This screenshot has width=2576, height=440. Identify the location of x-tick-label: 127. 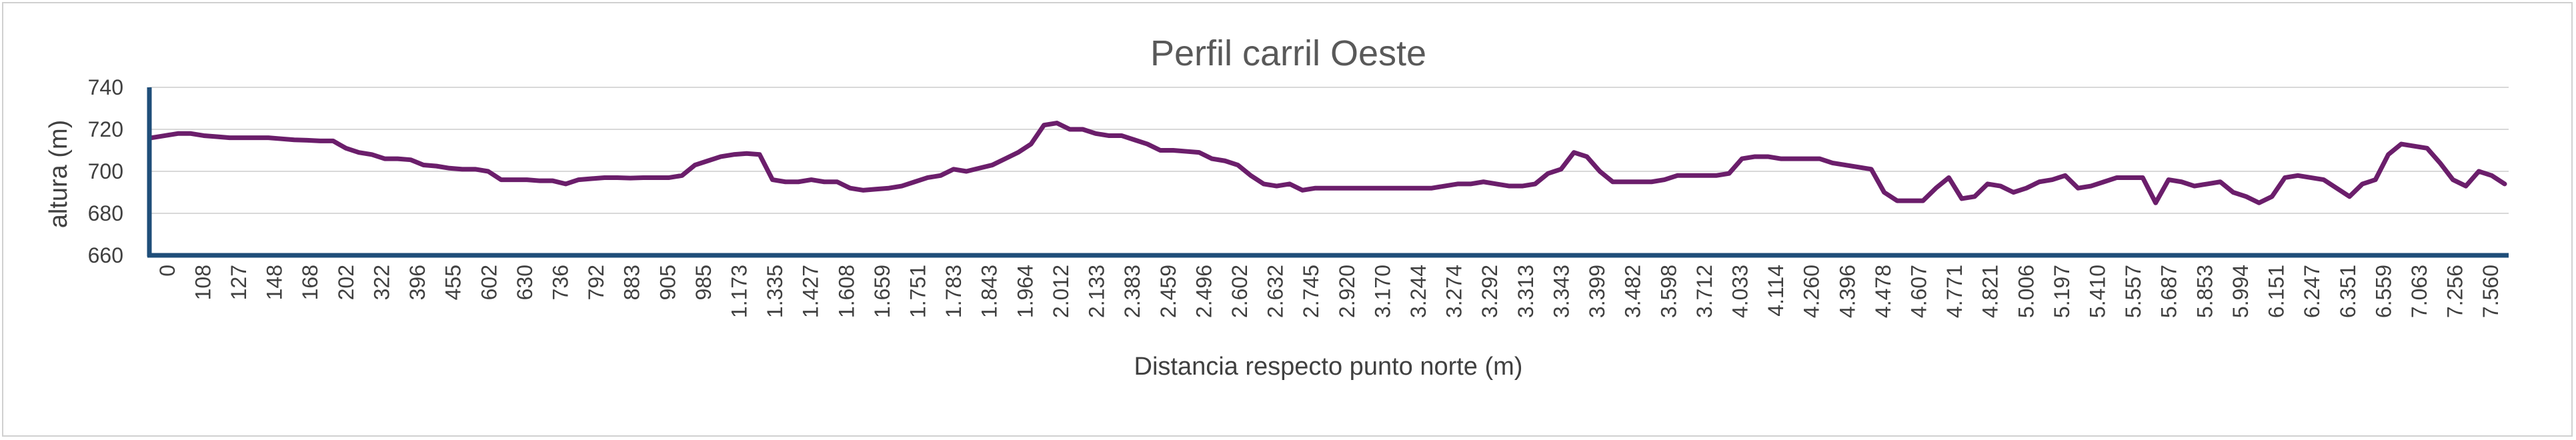
(239, 282).